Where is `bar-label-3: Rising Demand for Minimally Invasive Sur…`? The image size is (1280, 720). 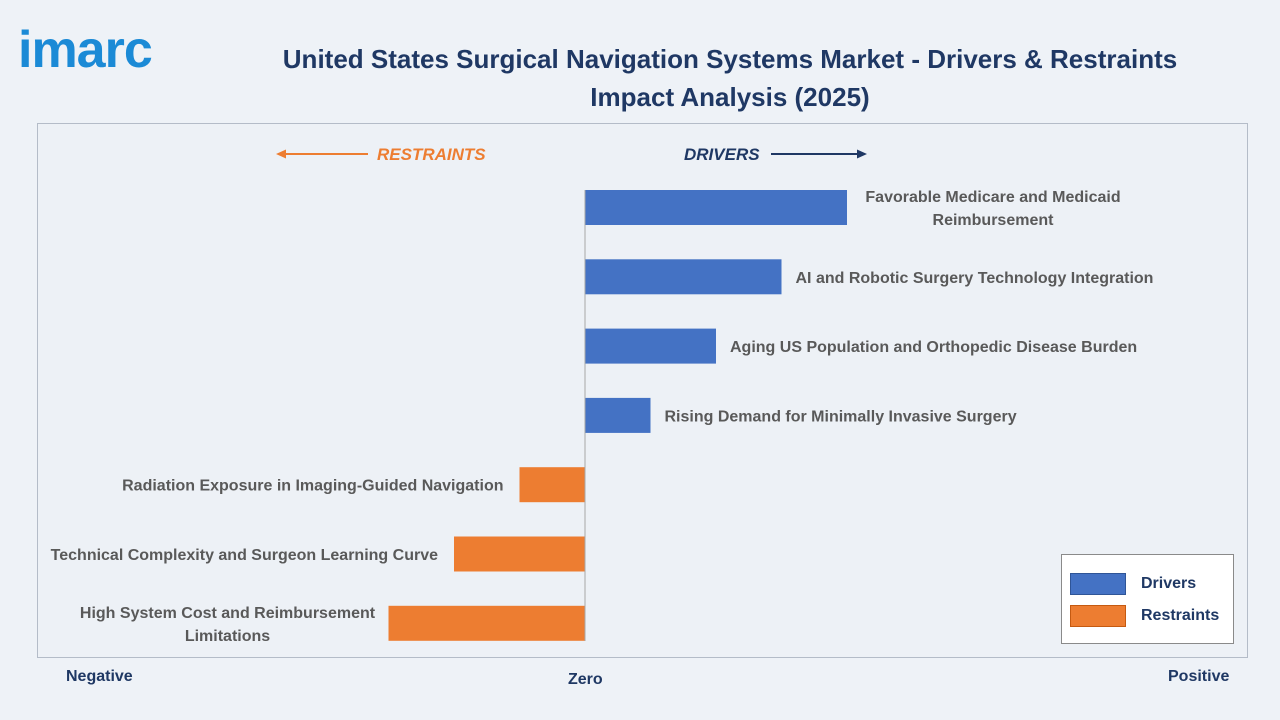 bar-label-3: Rising Demand for Minimally Invasive Sur… is located at coordinates (841, 416).